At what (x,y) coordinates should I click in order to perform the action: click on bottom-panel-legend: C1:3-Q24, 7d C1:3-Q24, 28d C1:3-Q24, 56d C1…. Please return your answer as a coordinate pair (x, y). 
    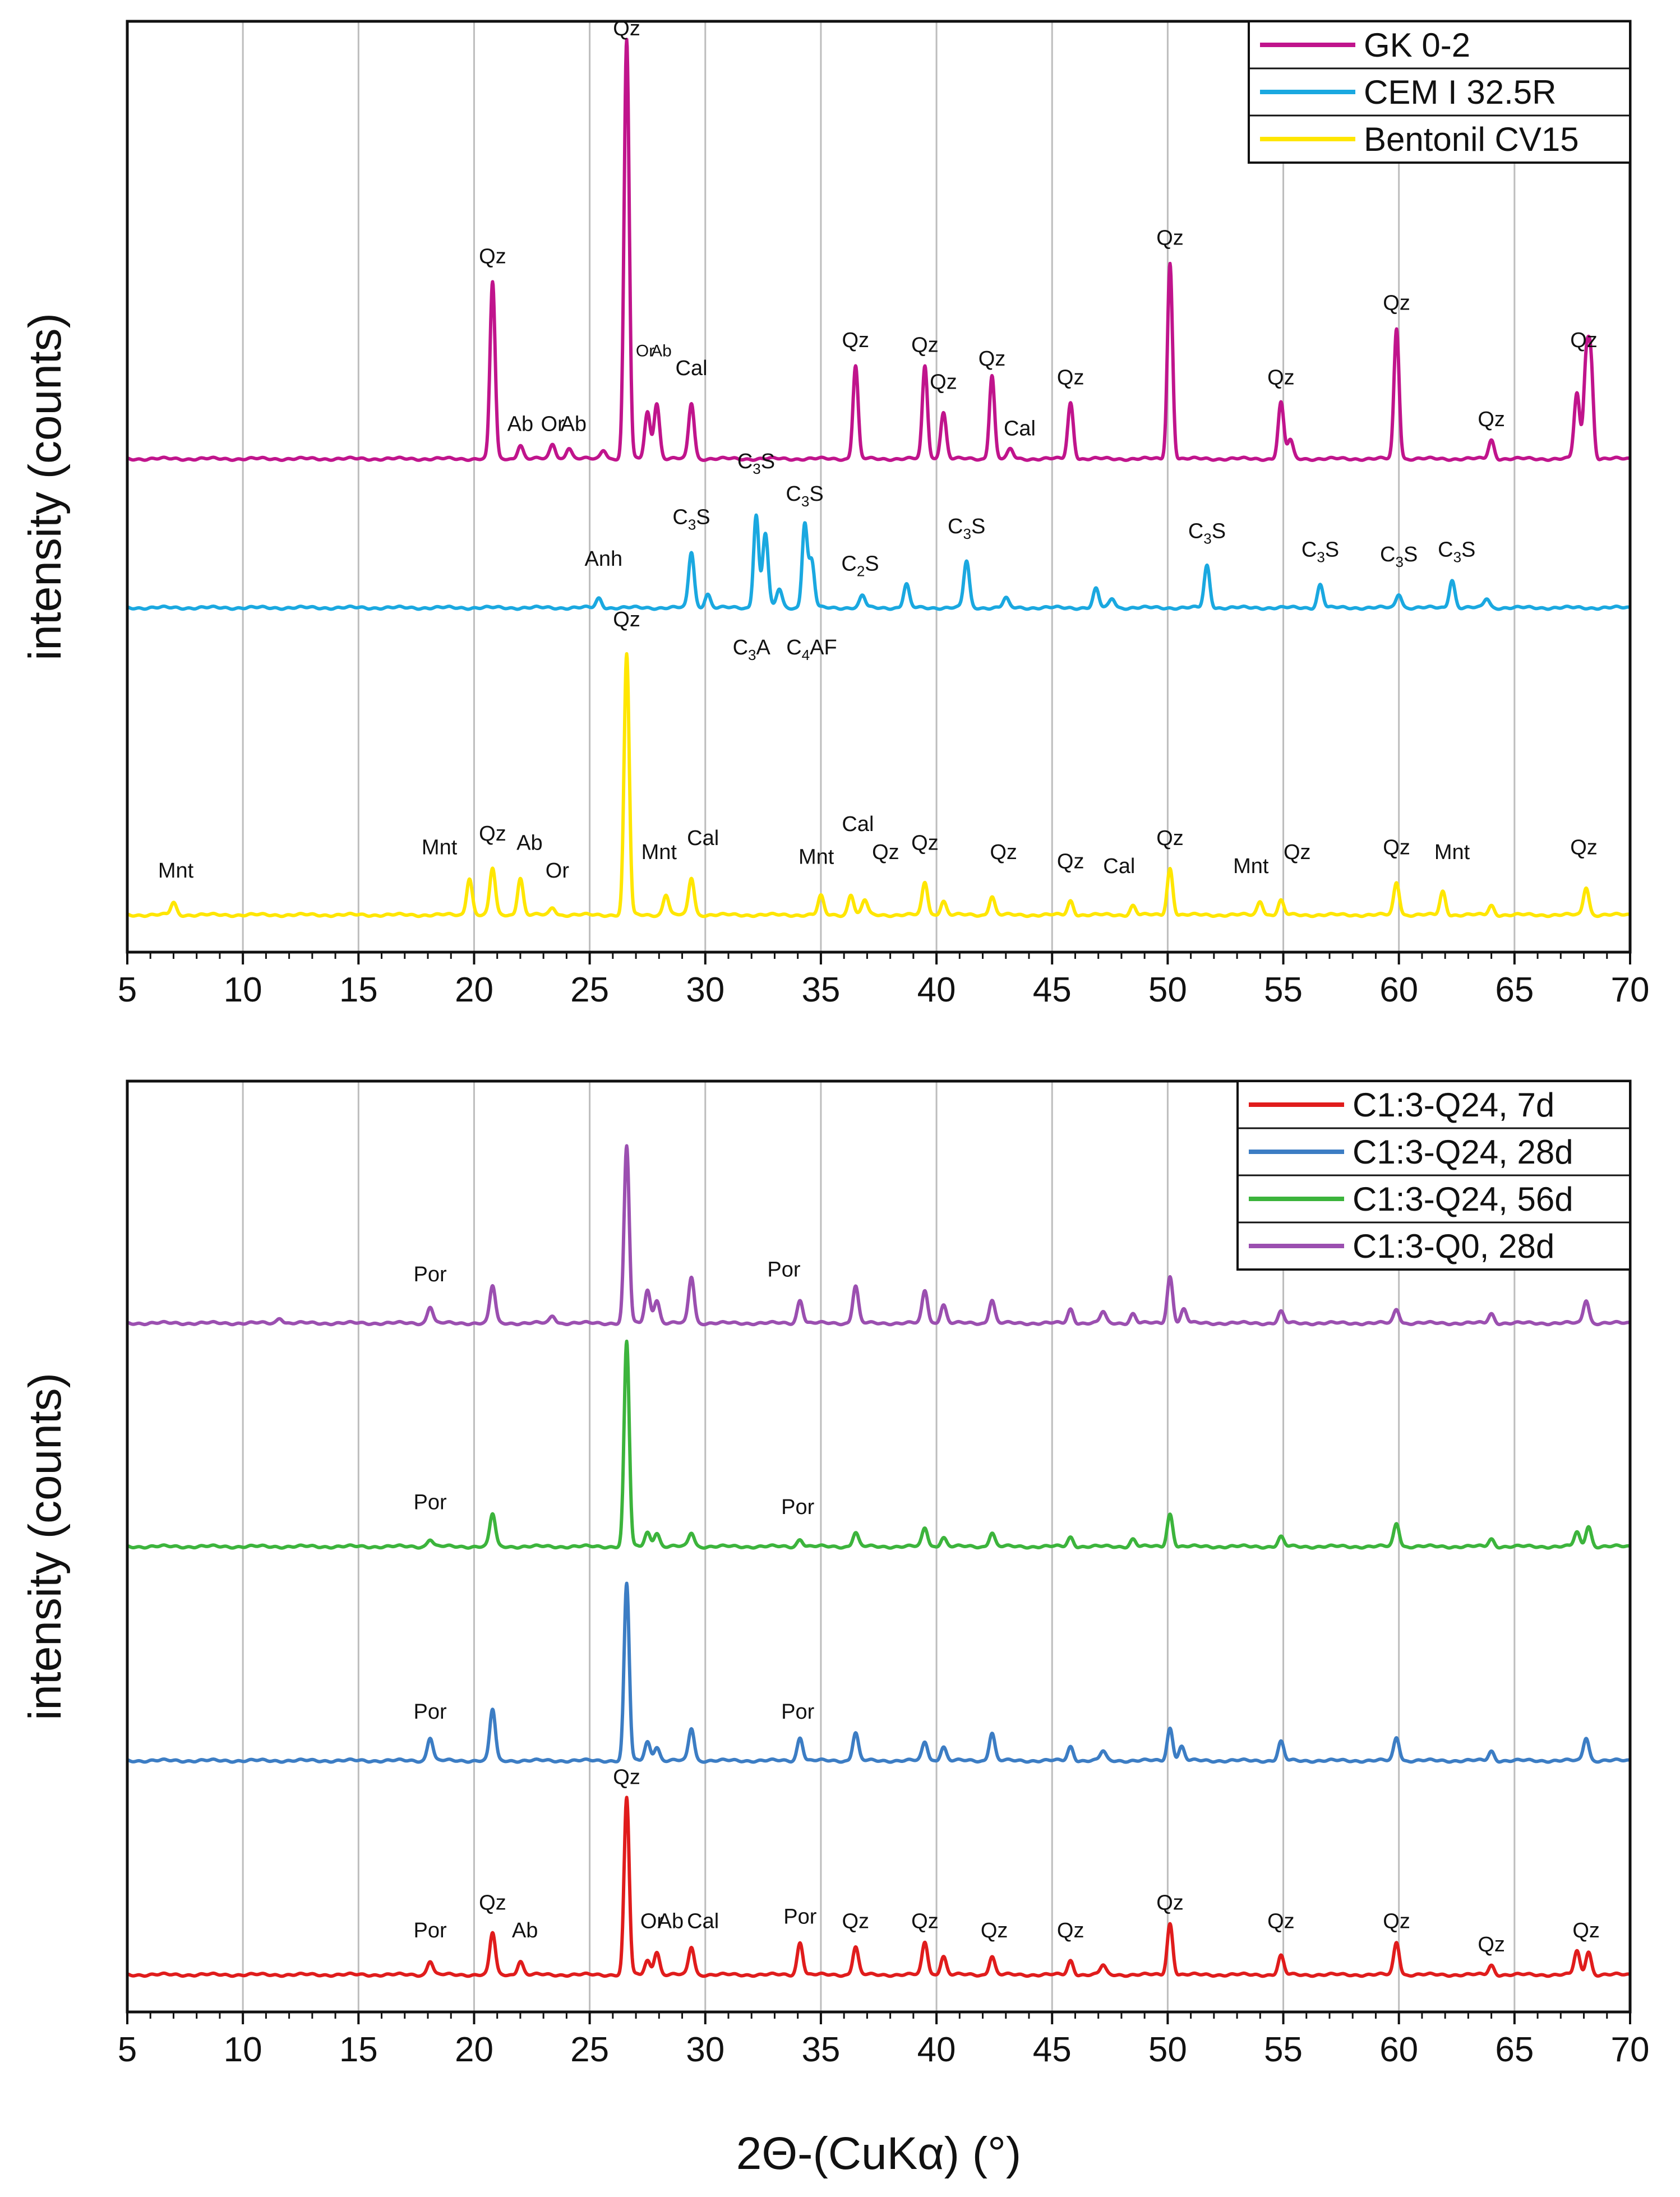
    Looking at the image, I should click on (1433, 1176).